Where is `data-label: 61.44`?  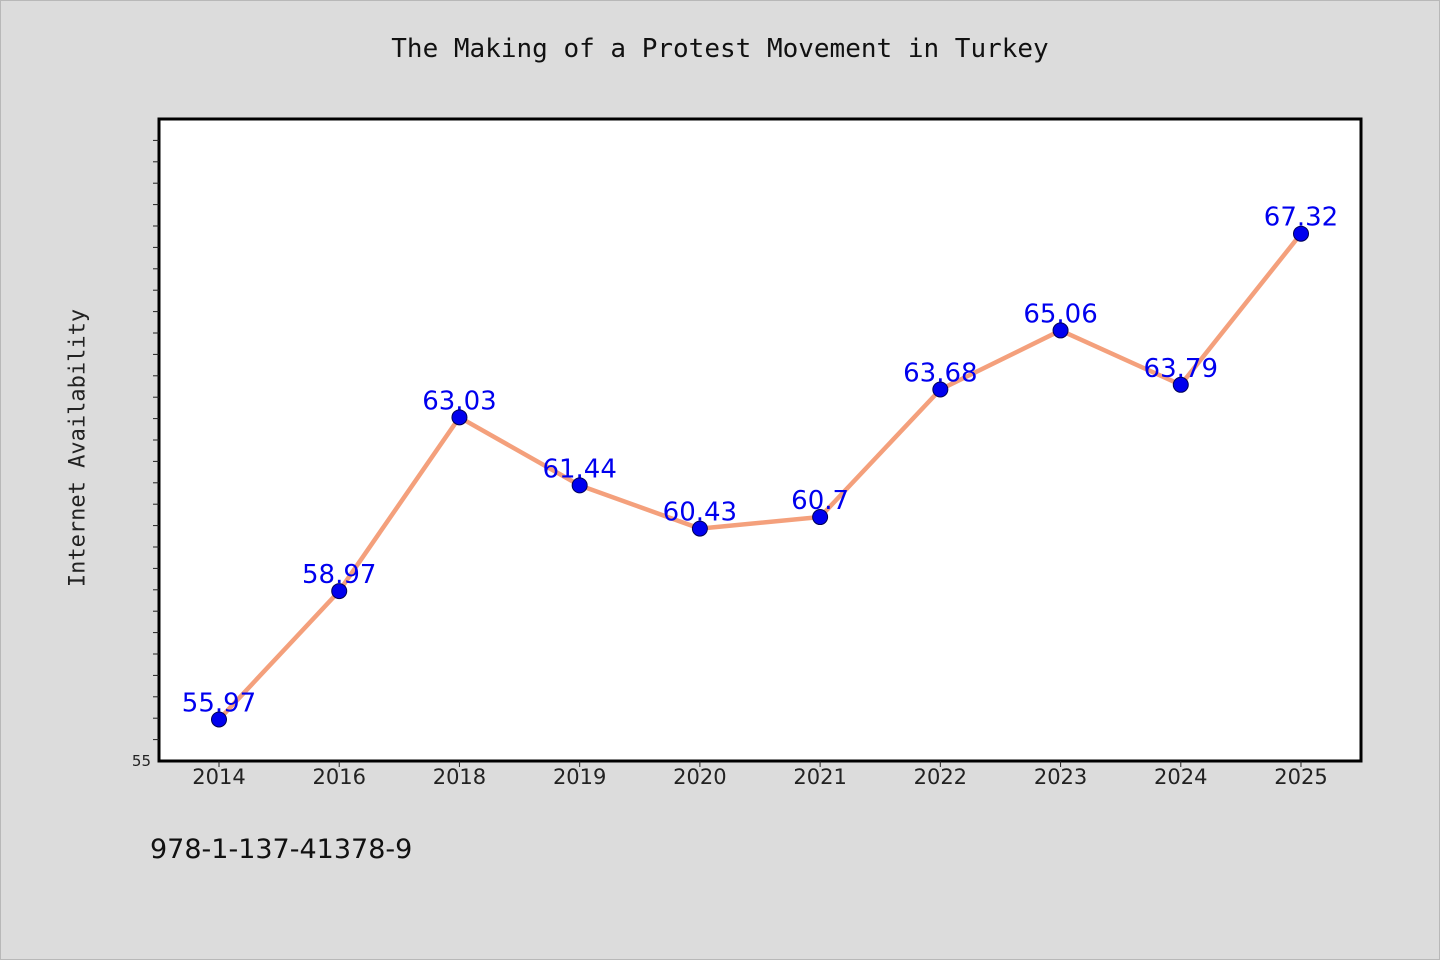 data-label: 61.44 is located at coordinates (579, 469).